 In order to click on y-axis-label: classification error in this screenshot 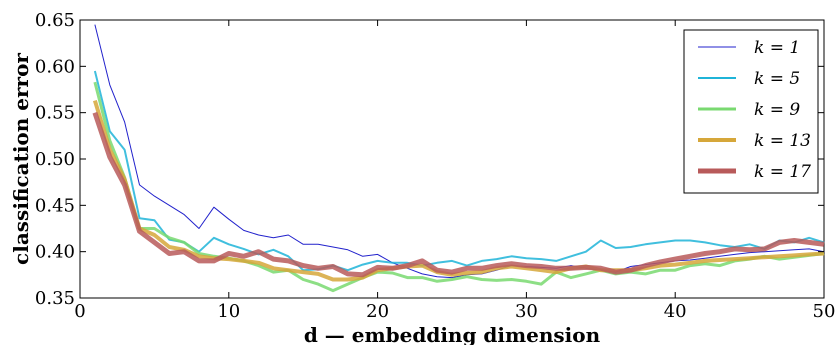, I will do `click(21, 159)`.